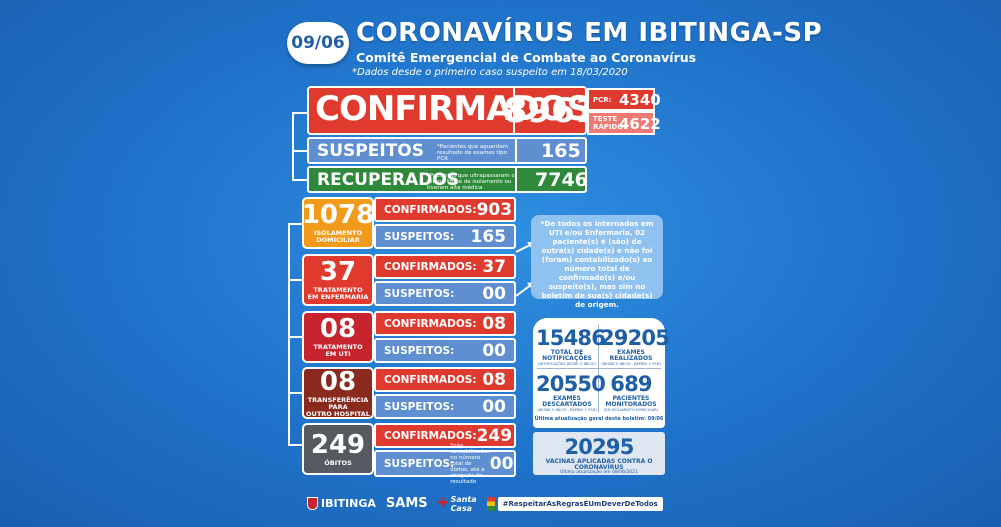 The height and width of the screenshot is (527, 1001). What do you see at coordinates (443, 503) in the screenshot?
I see `cross-icon: ✚` at bounding box center [443, 503].